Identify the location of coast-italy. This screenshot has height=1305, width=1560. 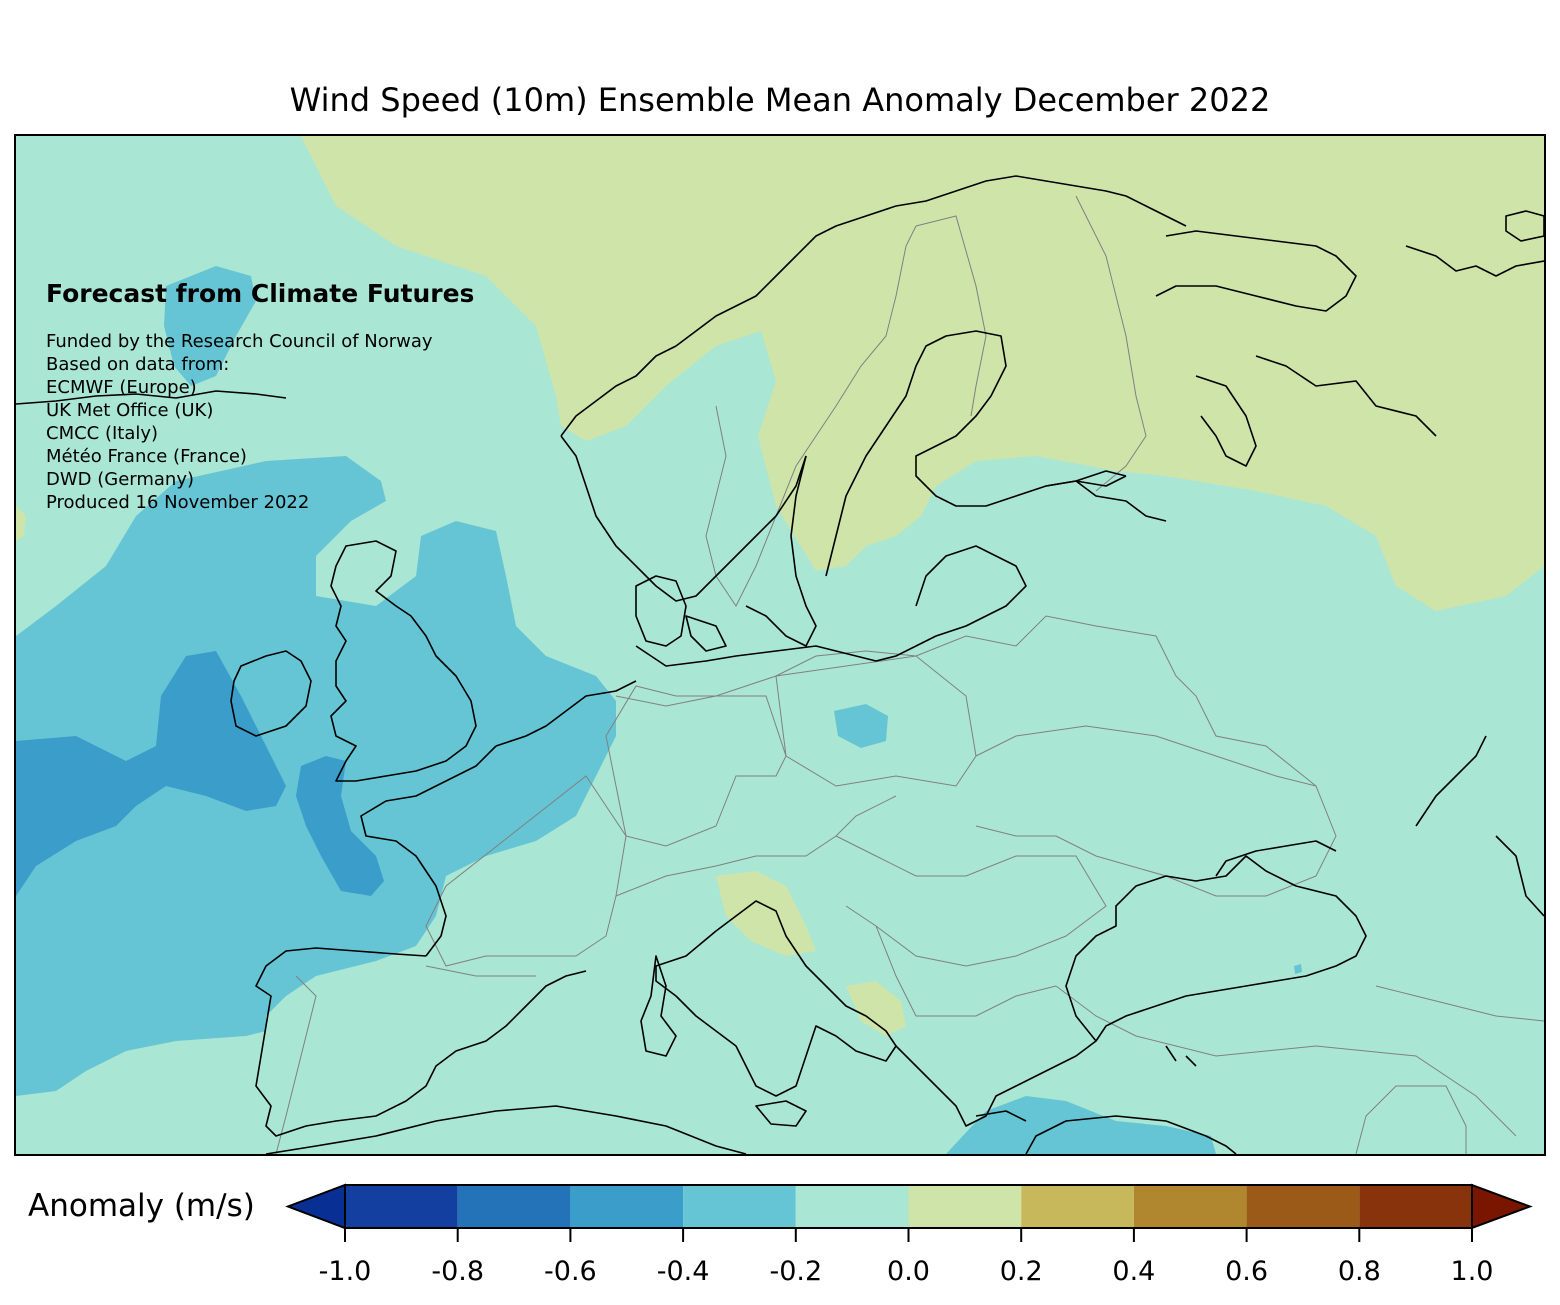
(776, 998).